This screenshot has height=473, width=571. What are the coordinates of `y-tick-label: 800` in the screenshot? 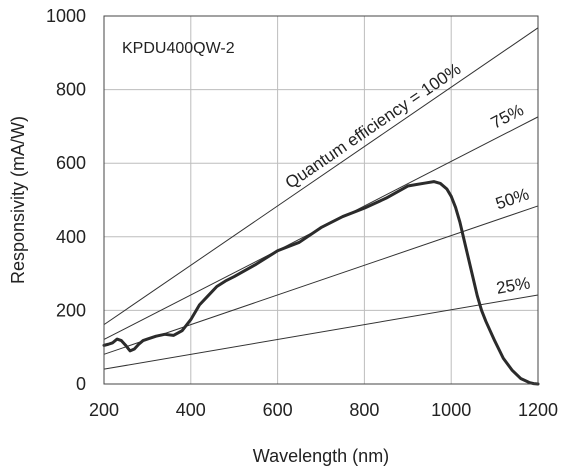 It's located at (71, 90).